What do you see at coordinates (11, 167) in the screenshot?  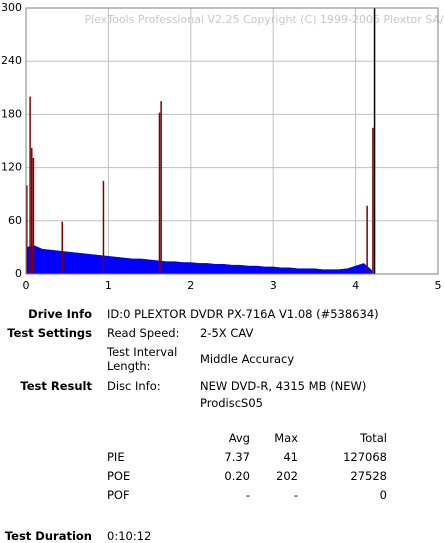 I see `y-tick-label: 120` at bounding box center [11, 167].